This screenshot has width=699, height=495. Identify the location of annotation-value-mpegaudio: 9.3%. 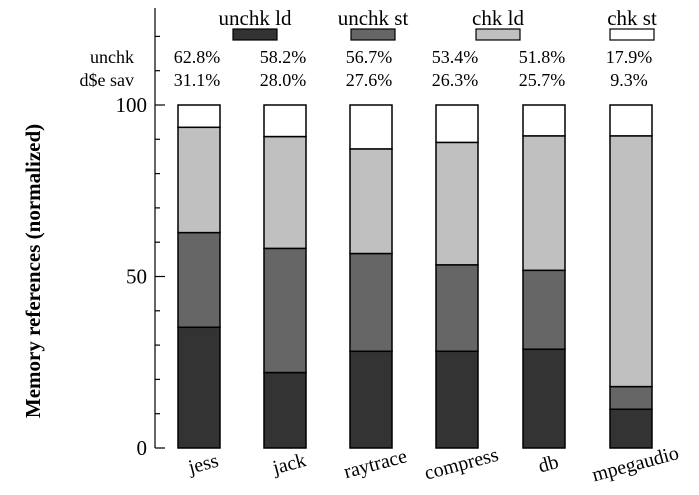
(629, 80).